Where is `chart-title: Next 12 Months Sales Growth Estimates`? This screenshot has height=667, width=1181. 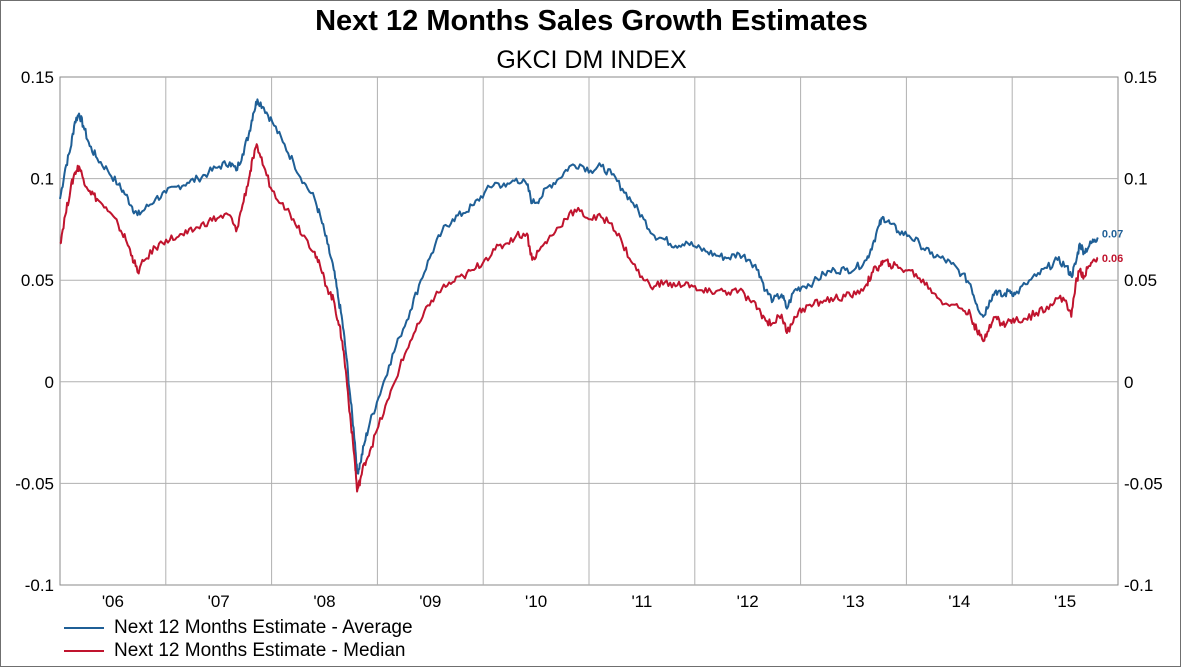 chart-title: Next 12 Months Sales Growth Estimates is located at coordinates (591, 21).